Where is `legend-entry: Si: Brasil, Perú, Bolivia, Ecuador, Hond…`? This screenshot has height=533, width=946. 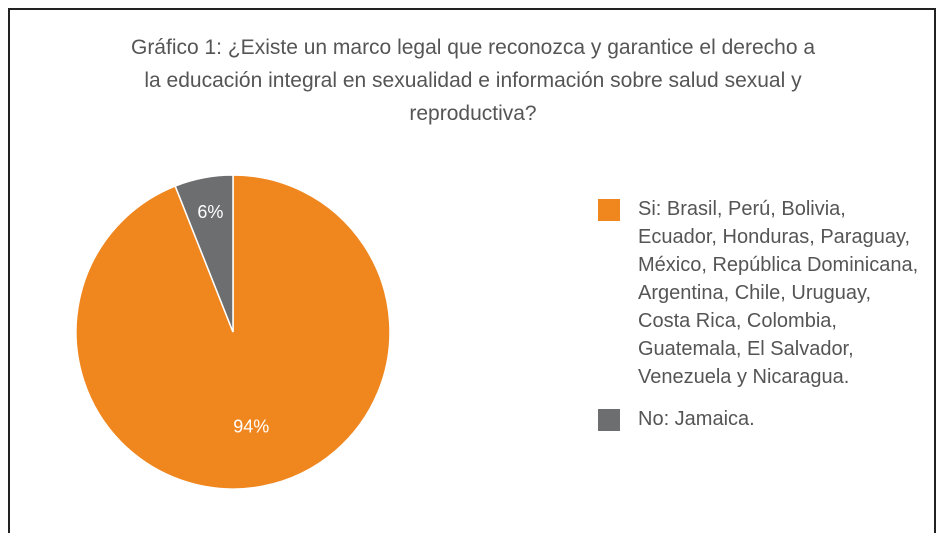
legend-entry: Si: Brasil, Perú, Bolivia, Ecuador, Hond… is located at coordinates (763, 293).